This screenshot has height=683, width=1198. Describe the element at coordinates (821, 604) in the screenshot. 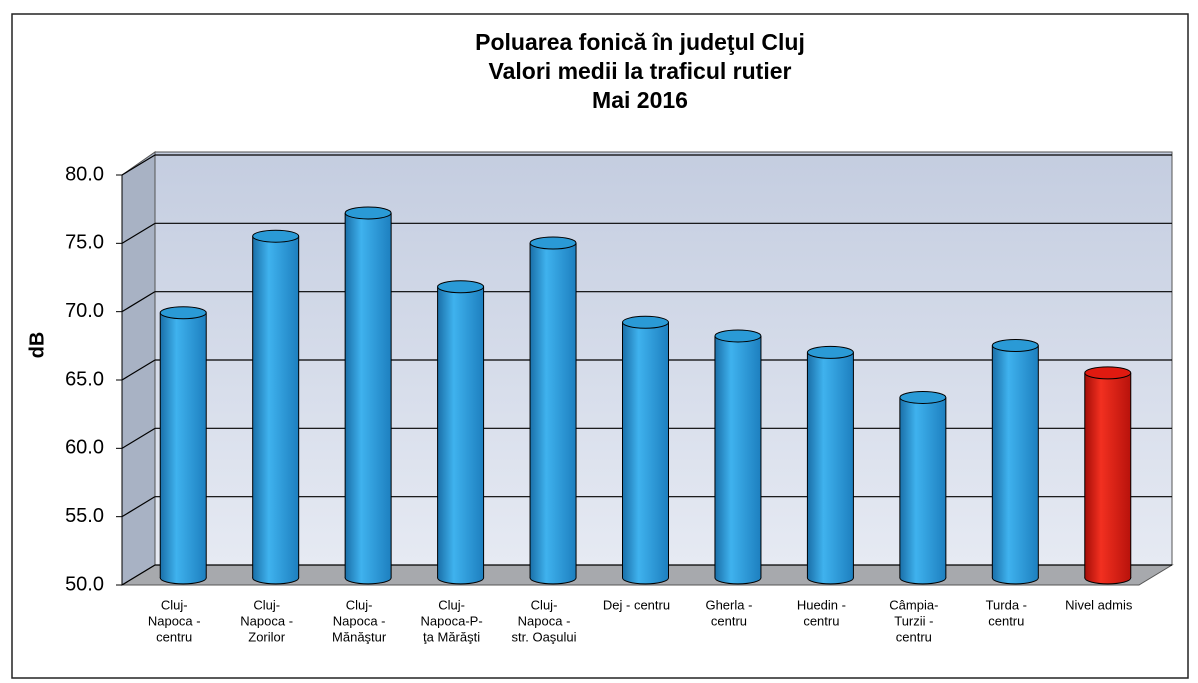

I see `x-tick-label: Huedin -` at that location.